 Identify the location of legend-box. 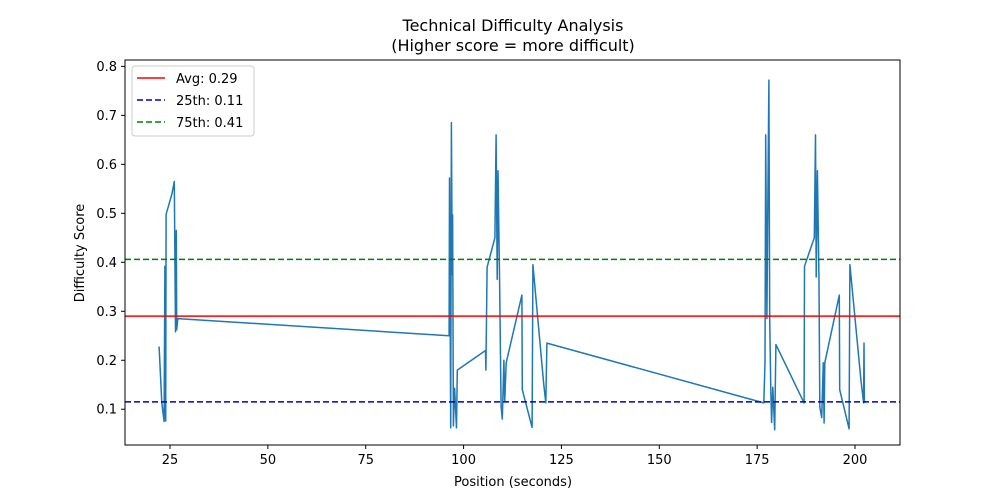
(193, 101).